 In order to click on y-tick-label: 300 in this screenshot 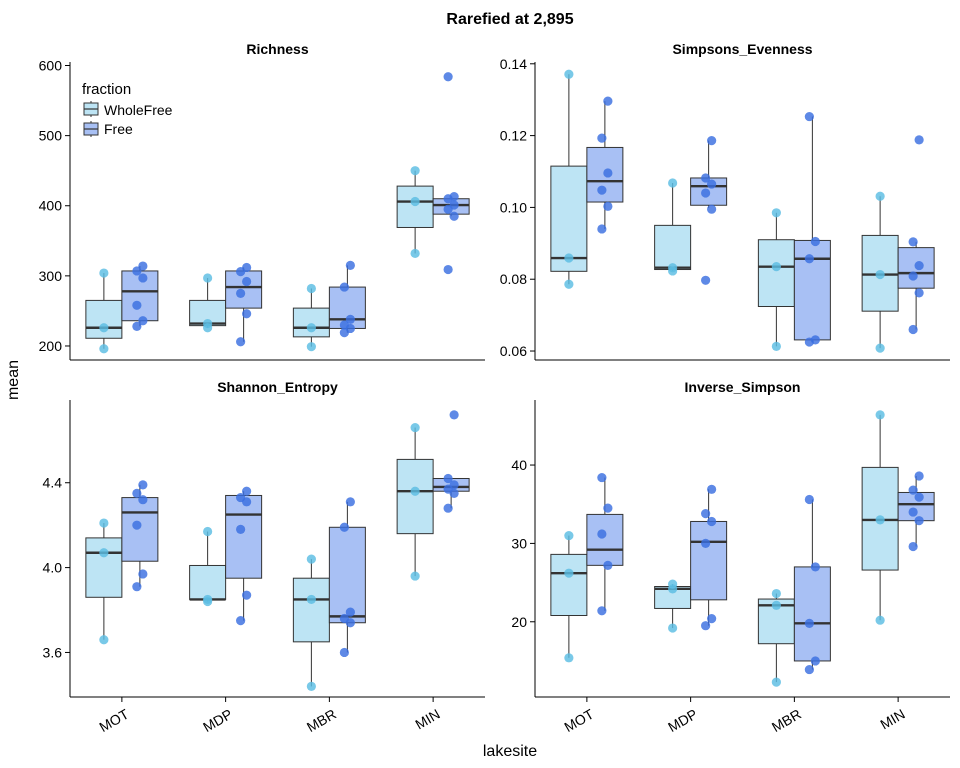, I will do `click(51, 276)`.